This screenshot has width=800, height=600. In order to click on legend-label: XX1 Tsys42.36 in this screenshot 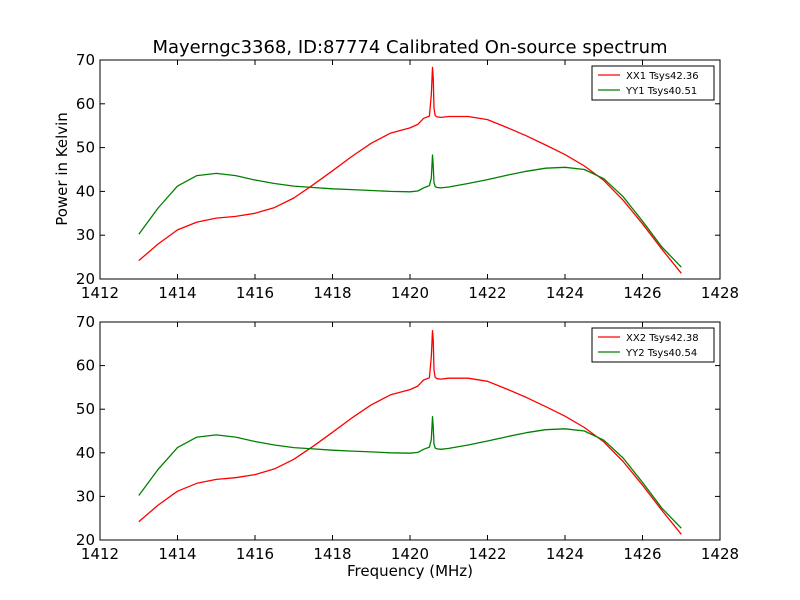, I will do `click(662, 76)`.